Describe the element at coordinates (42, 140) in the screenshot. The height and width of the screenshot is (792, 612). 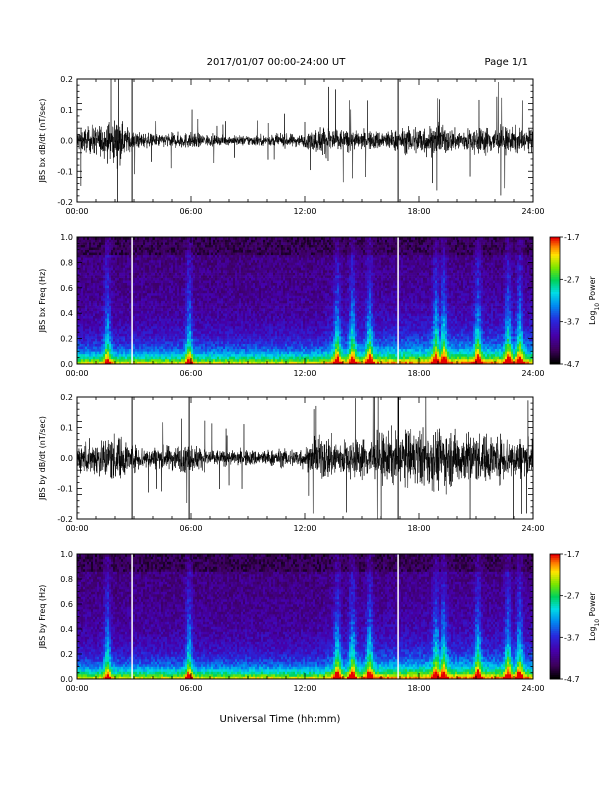
I see `y-axis-label: JBS bx dB/dt (nT/sec)` at that location.